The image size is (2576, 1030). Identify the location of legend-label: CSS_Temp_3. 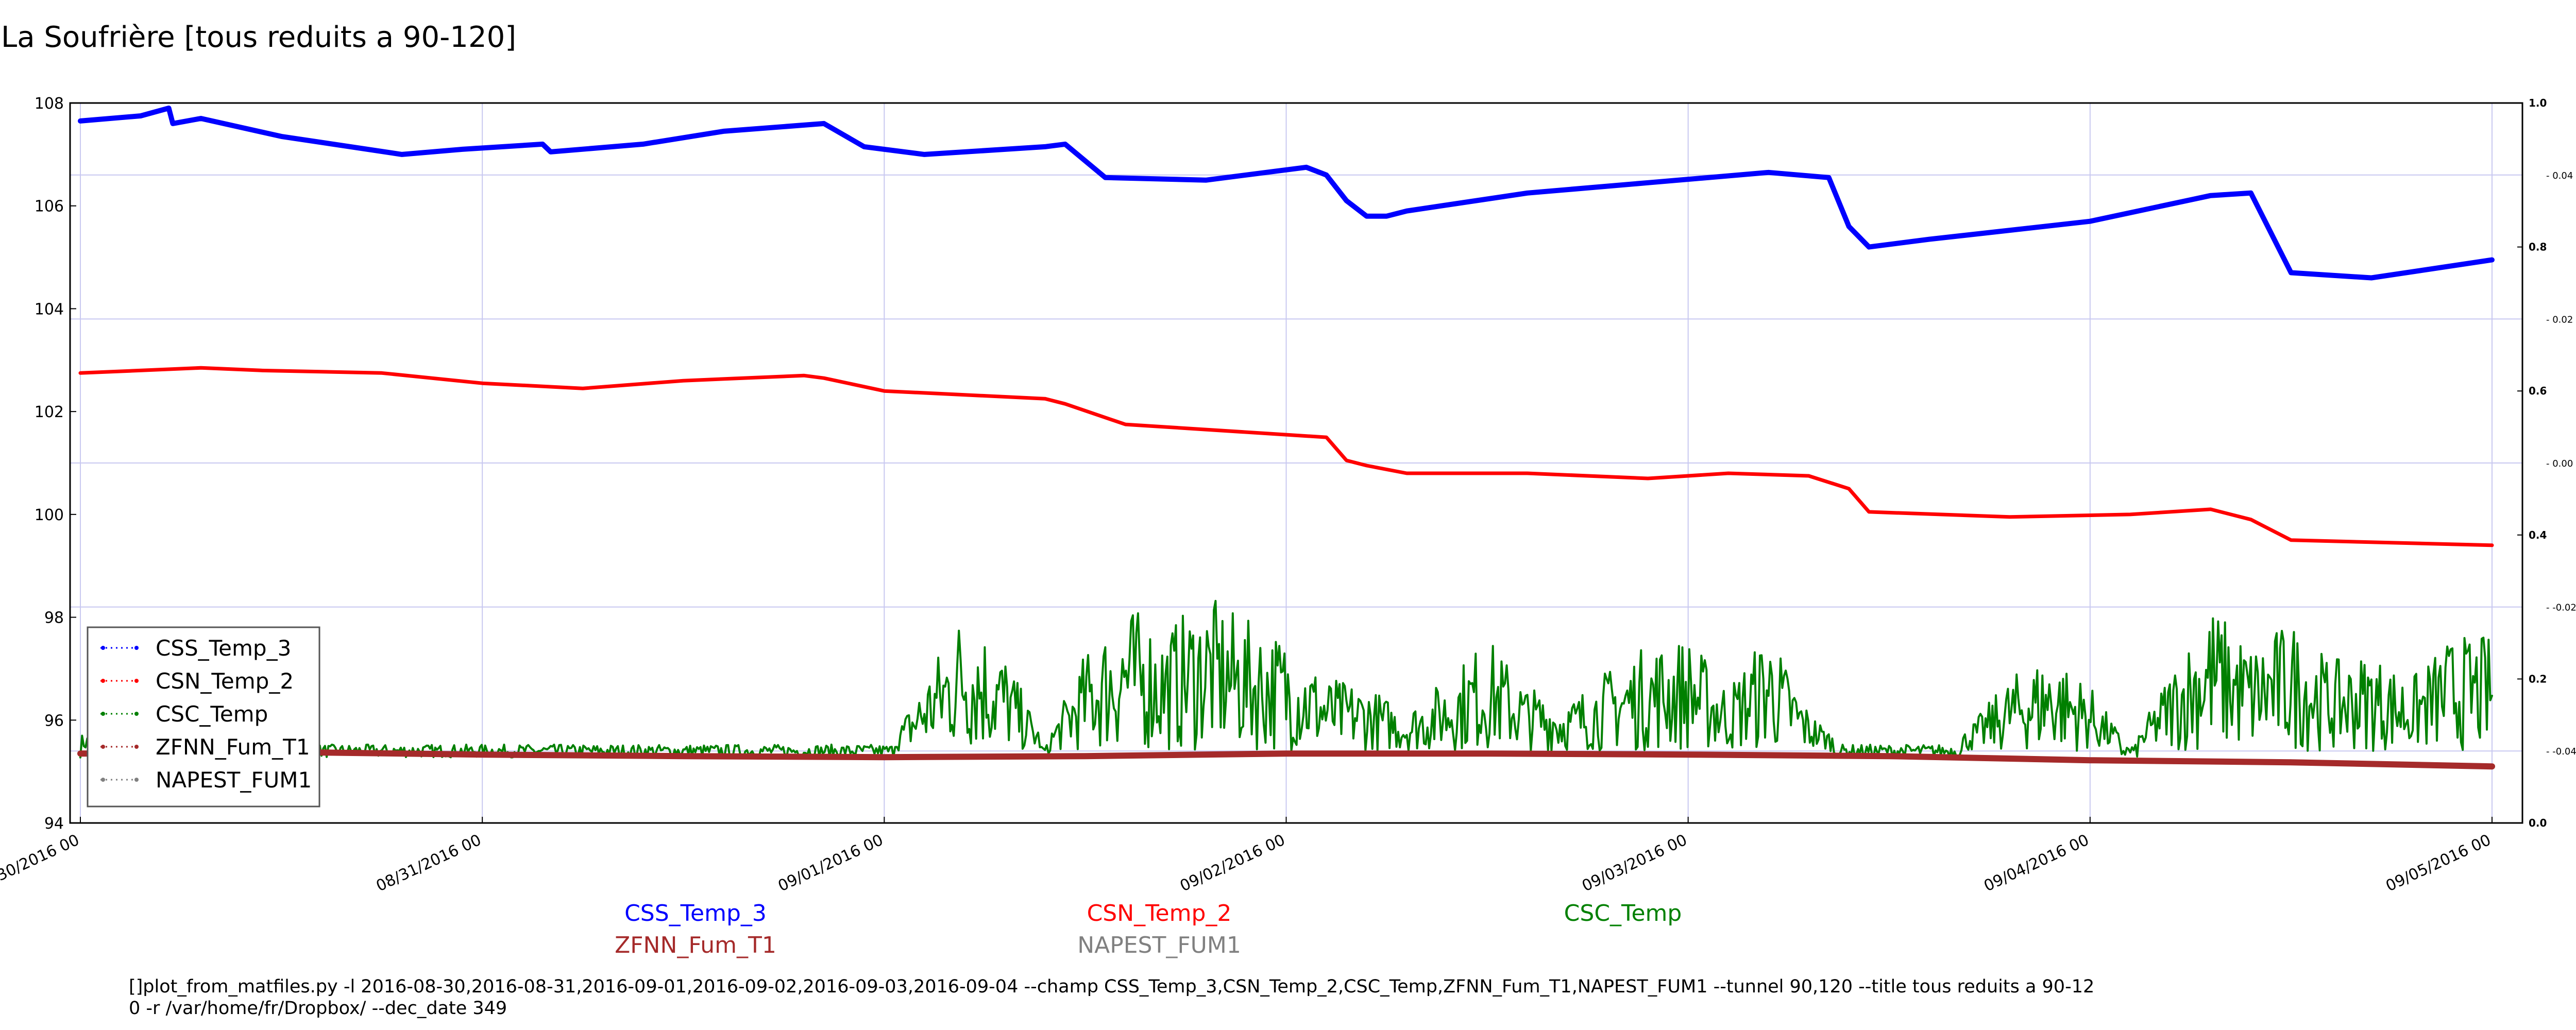
(223, 649).